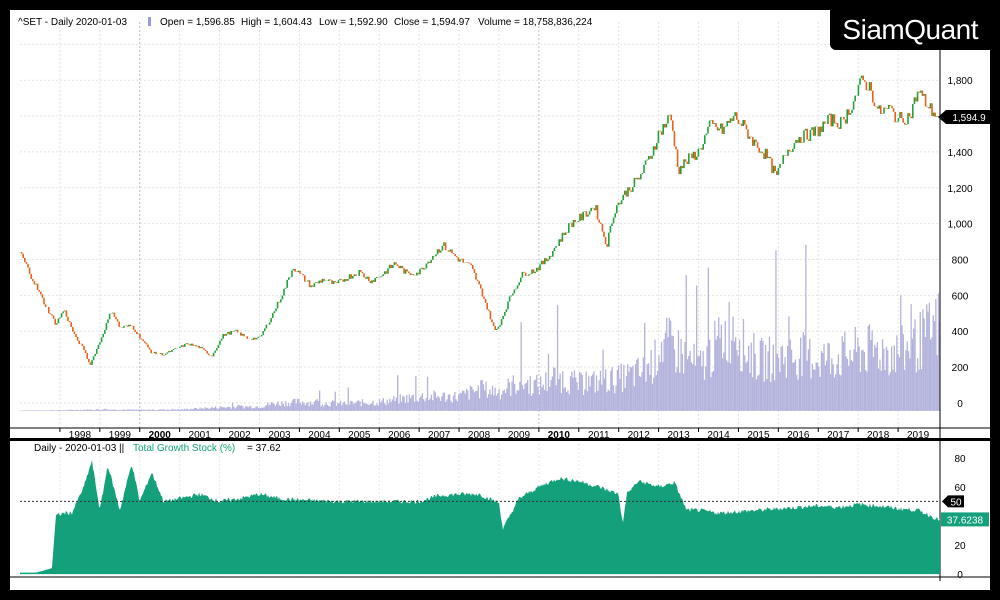 This screenshot has height=600, width=1000. I want to click on x-tick-label: 2006, so click(399, 435).